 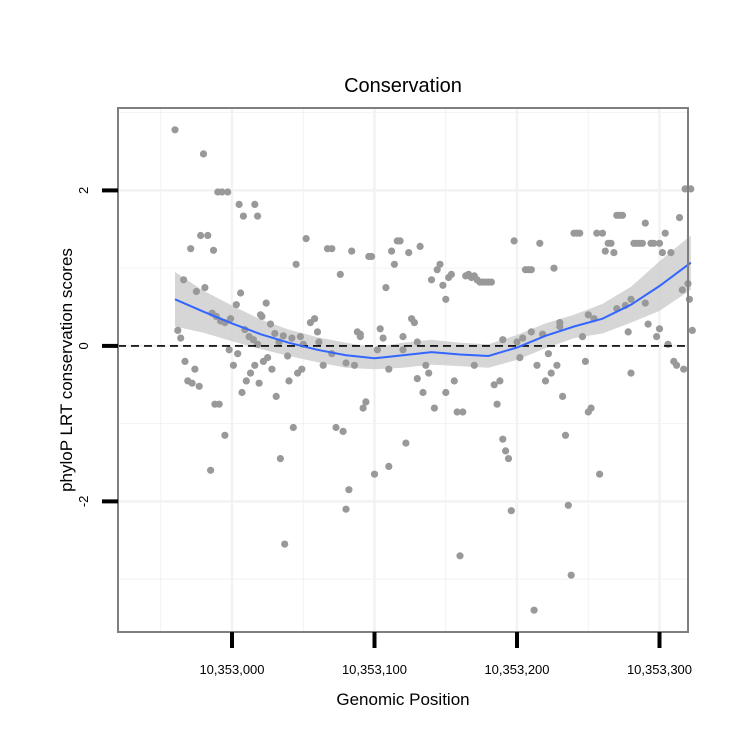 I want to click on y-axis-label: phyloP LRT conservation scores, so click(x=66, y=370).